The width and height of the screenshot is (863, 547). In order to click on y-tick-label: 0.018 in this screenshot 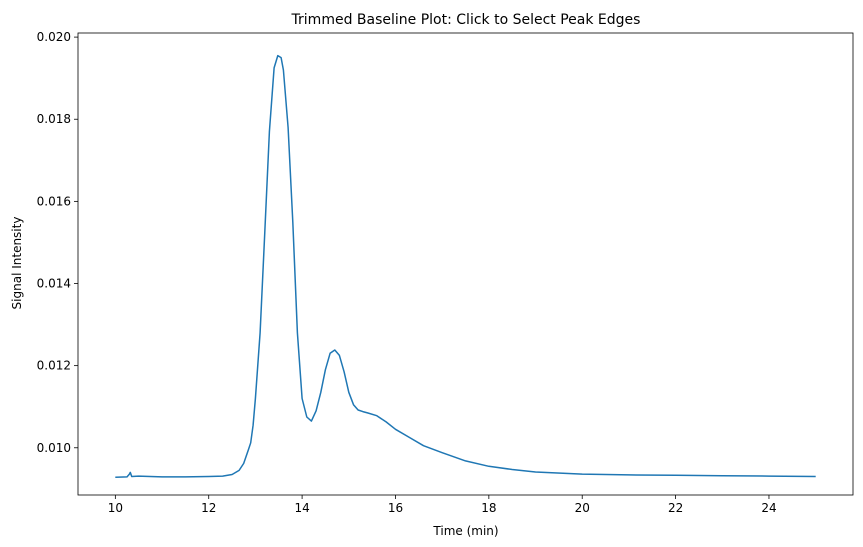, I will do `click(54, 119)`.